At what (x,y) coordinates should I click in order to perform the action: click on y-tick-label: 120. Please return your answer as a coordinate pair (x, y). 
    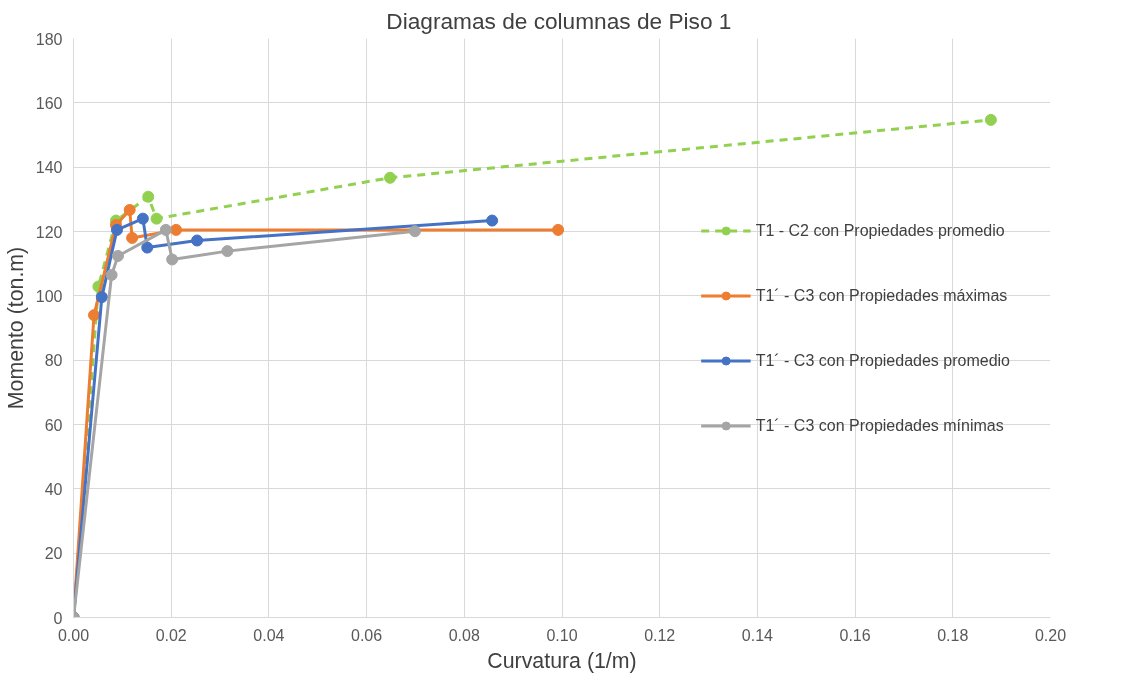
    Looking at the image, I should click on (49, 232).